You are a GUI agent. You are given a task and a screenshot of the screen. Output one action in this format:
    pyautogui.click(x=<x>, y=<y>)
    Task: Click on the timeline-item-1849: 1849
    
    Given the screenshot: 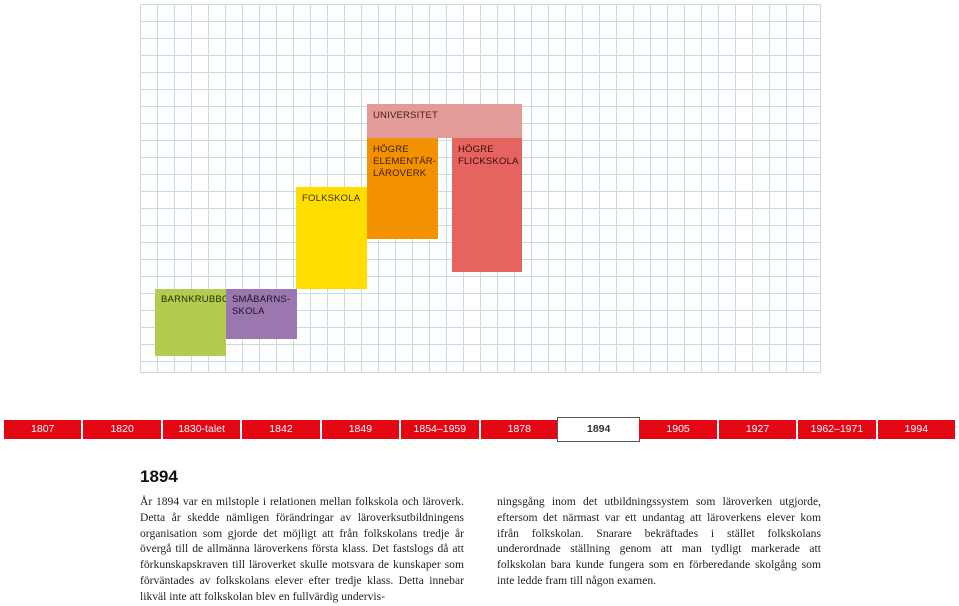 What is the action you would take?
    pyautogui.click(x=360, y=429)
    